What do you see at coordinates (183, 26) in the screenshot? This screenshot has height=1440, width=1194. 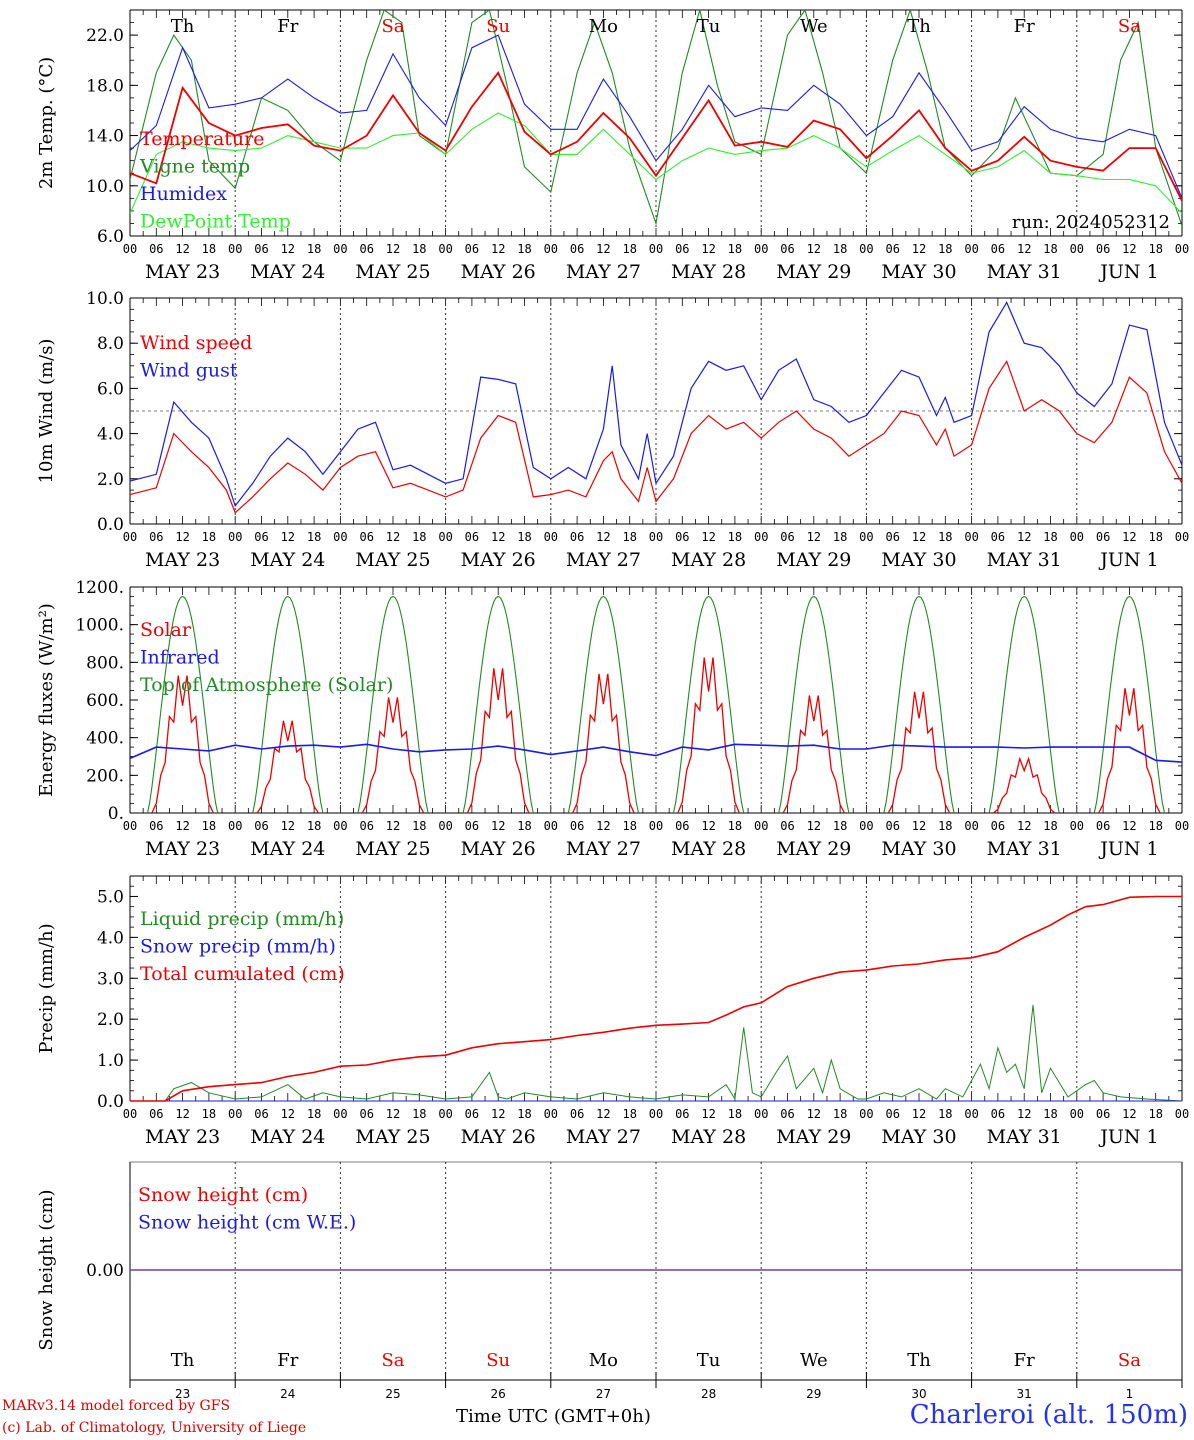 I see `weekday-label: Th` at bounding box center [183, 26].